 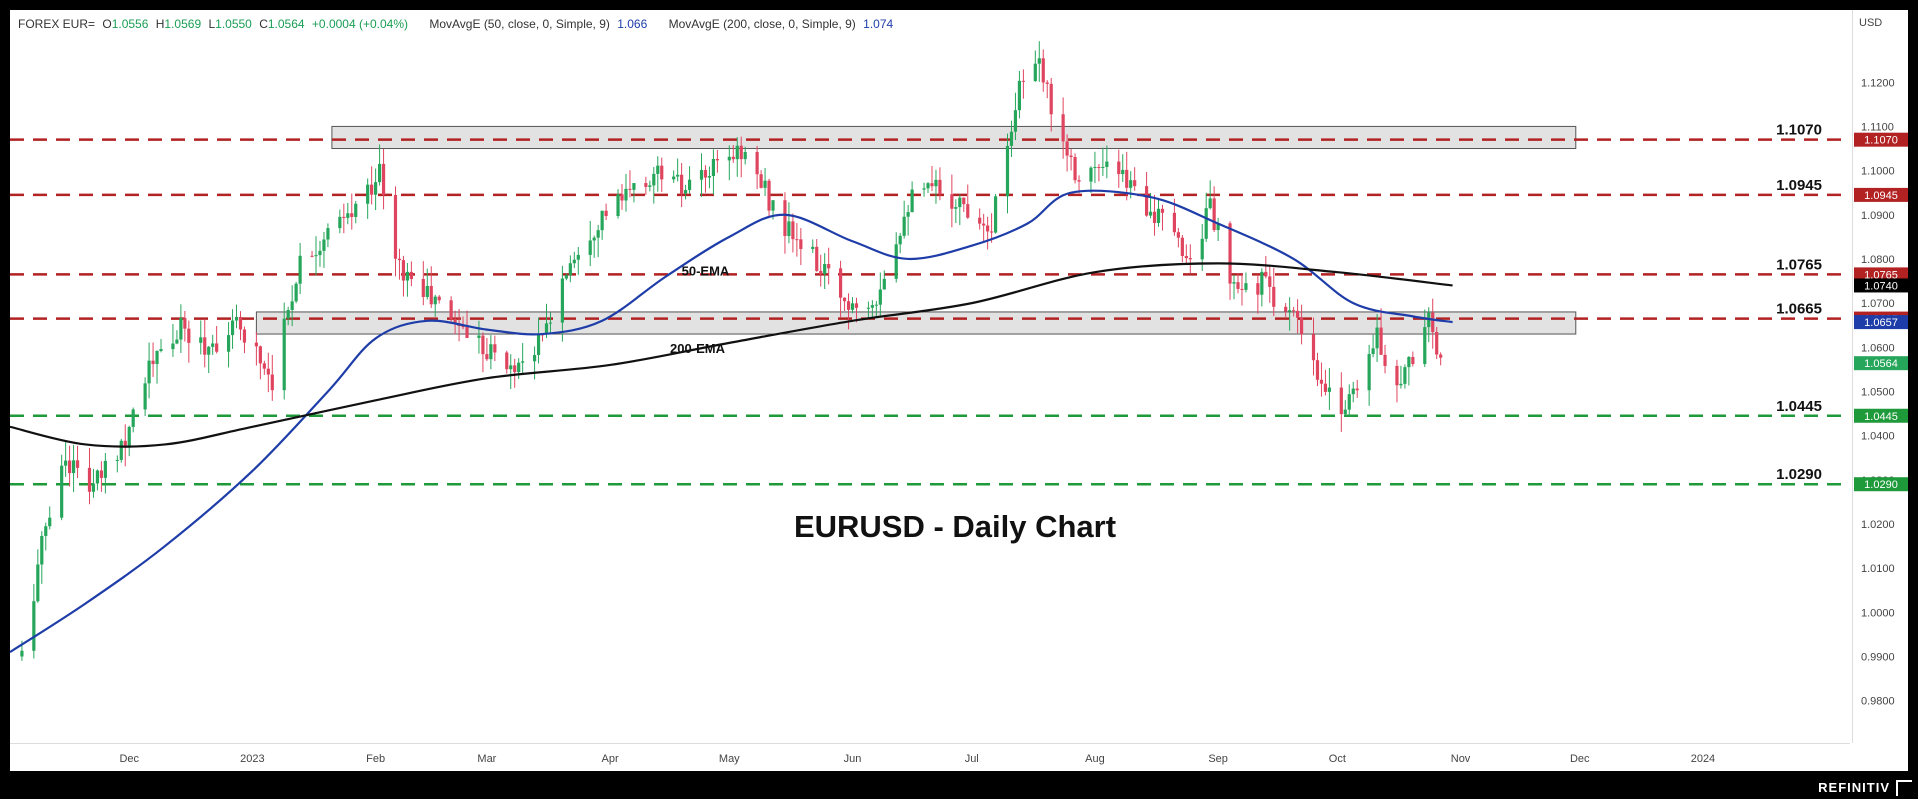 I want to click on brand-mark-icon, so click(x=1904, y=788).